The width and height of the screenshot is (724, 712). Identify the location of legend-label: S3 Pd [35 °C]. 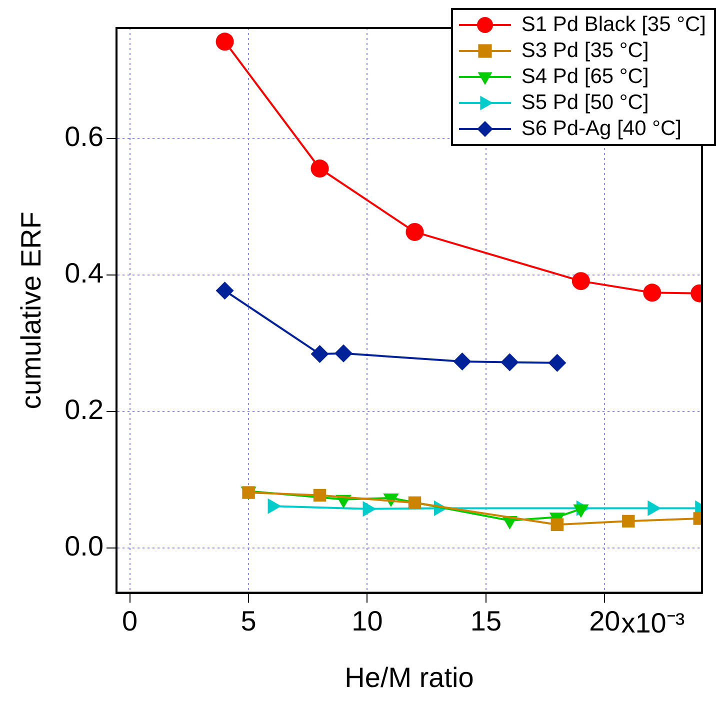
(585, 51).